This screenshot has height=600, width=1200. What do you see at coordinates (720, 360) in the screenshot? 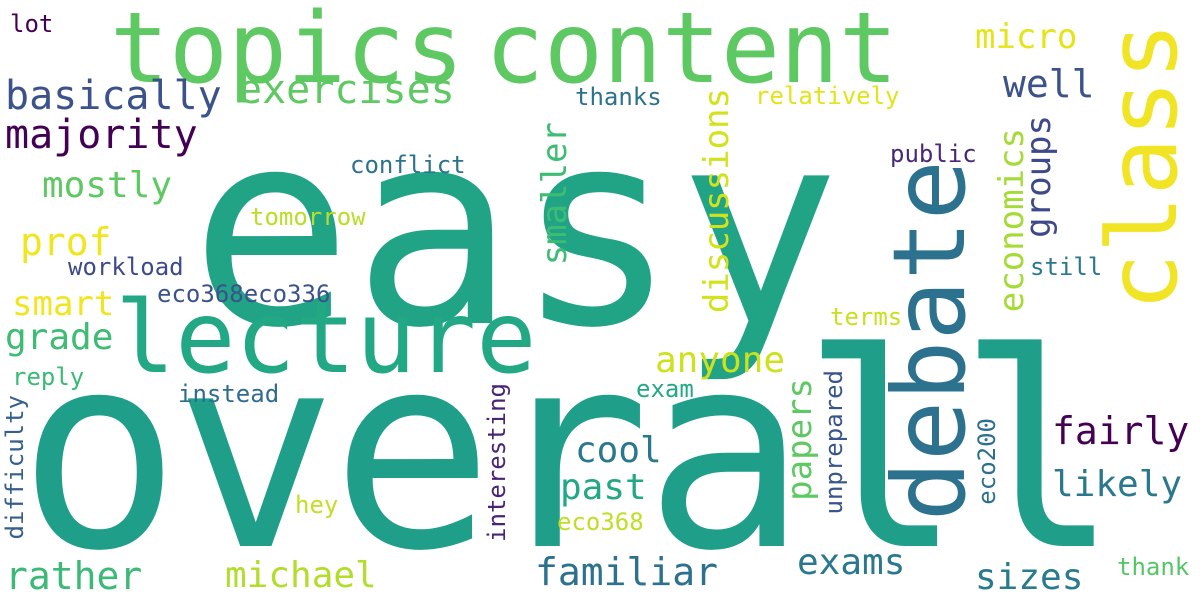
I see `word-anyone: anyone` at bounding box center [720, 360].